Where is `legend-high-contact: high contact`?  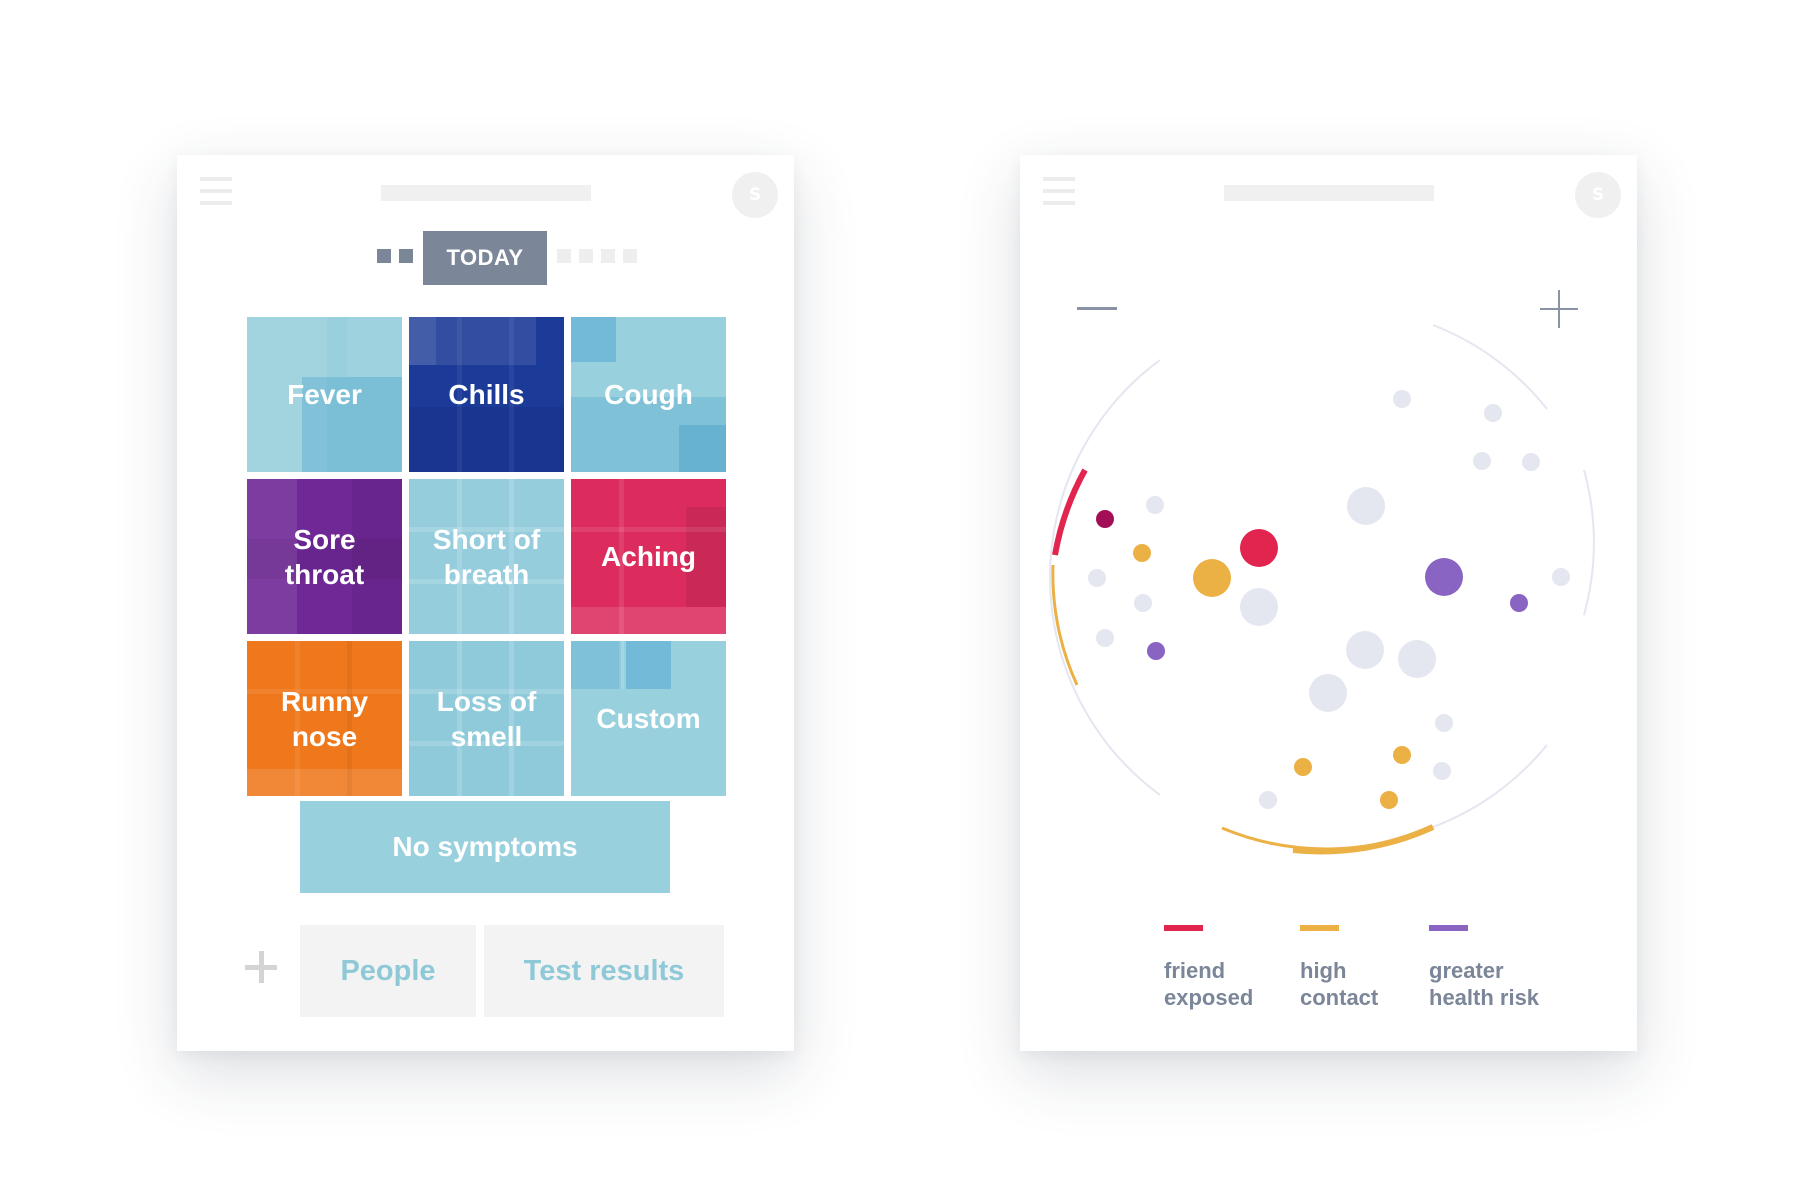
legend-high-contact: high contact is located at coordinates (1370, 968).